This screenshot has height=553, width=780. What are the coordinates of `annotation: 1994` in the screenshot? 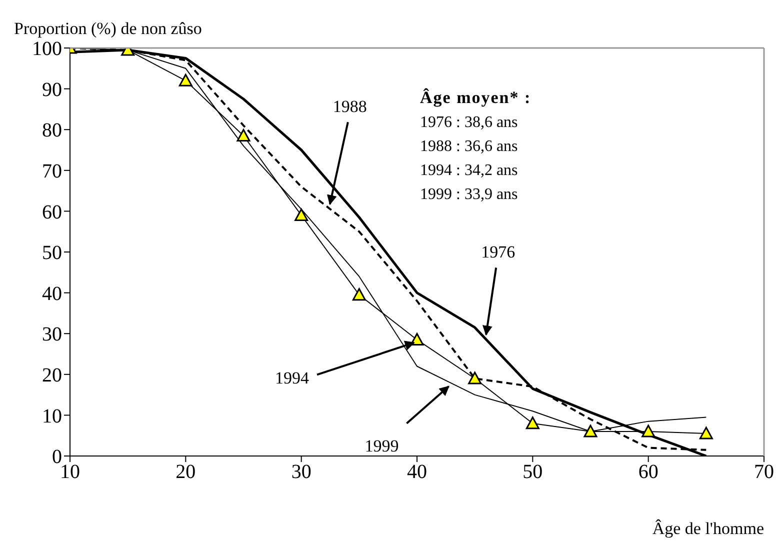 It's located at (292, 378).